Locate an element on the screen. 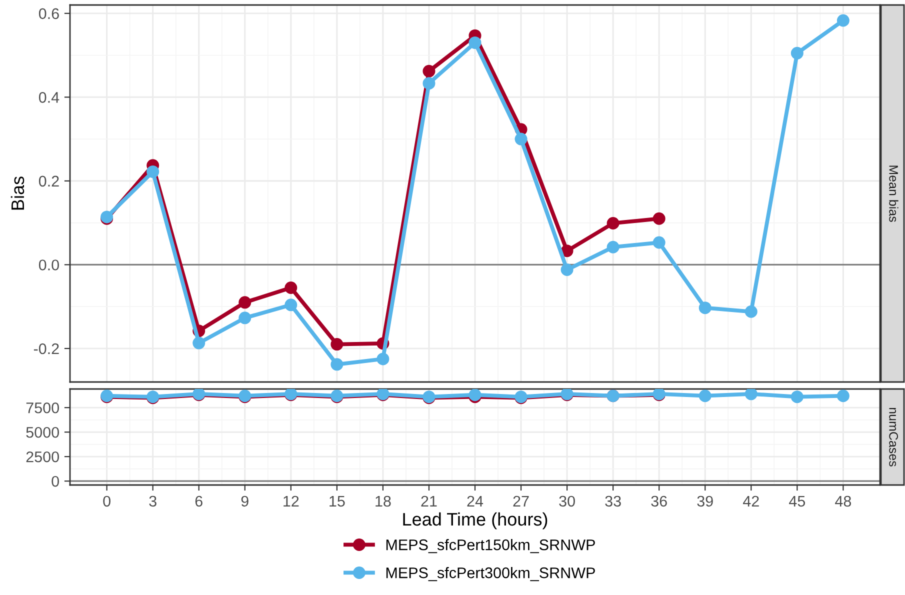  x-tick-label: 9 is located at coordinates (244, 501).